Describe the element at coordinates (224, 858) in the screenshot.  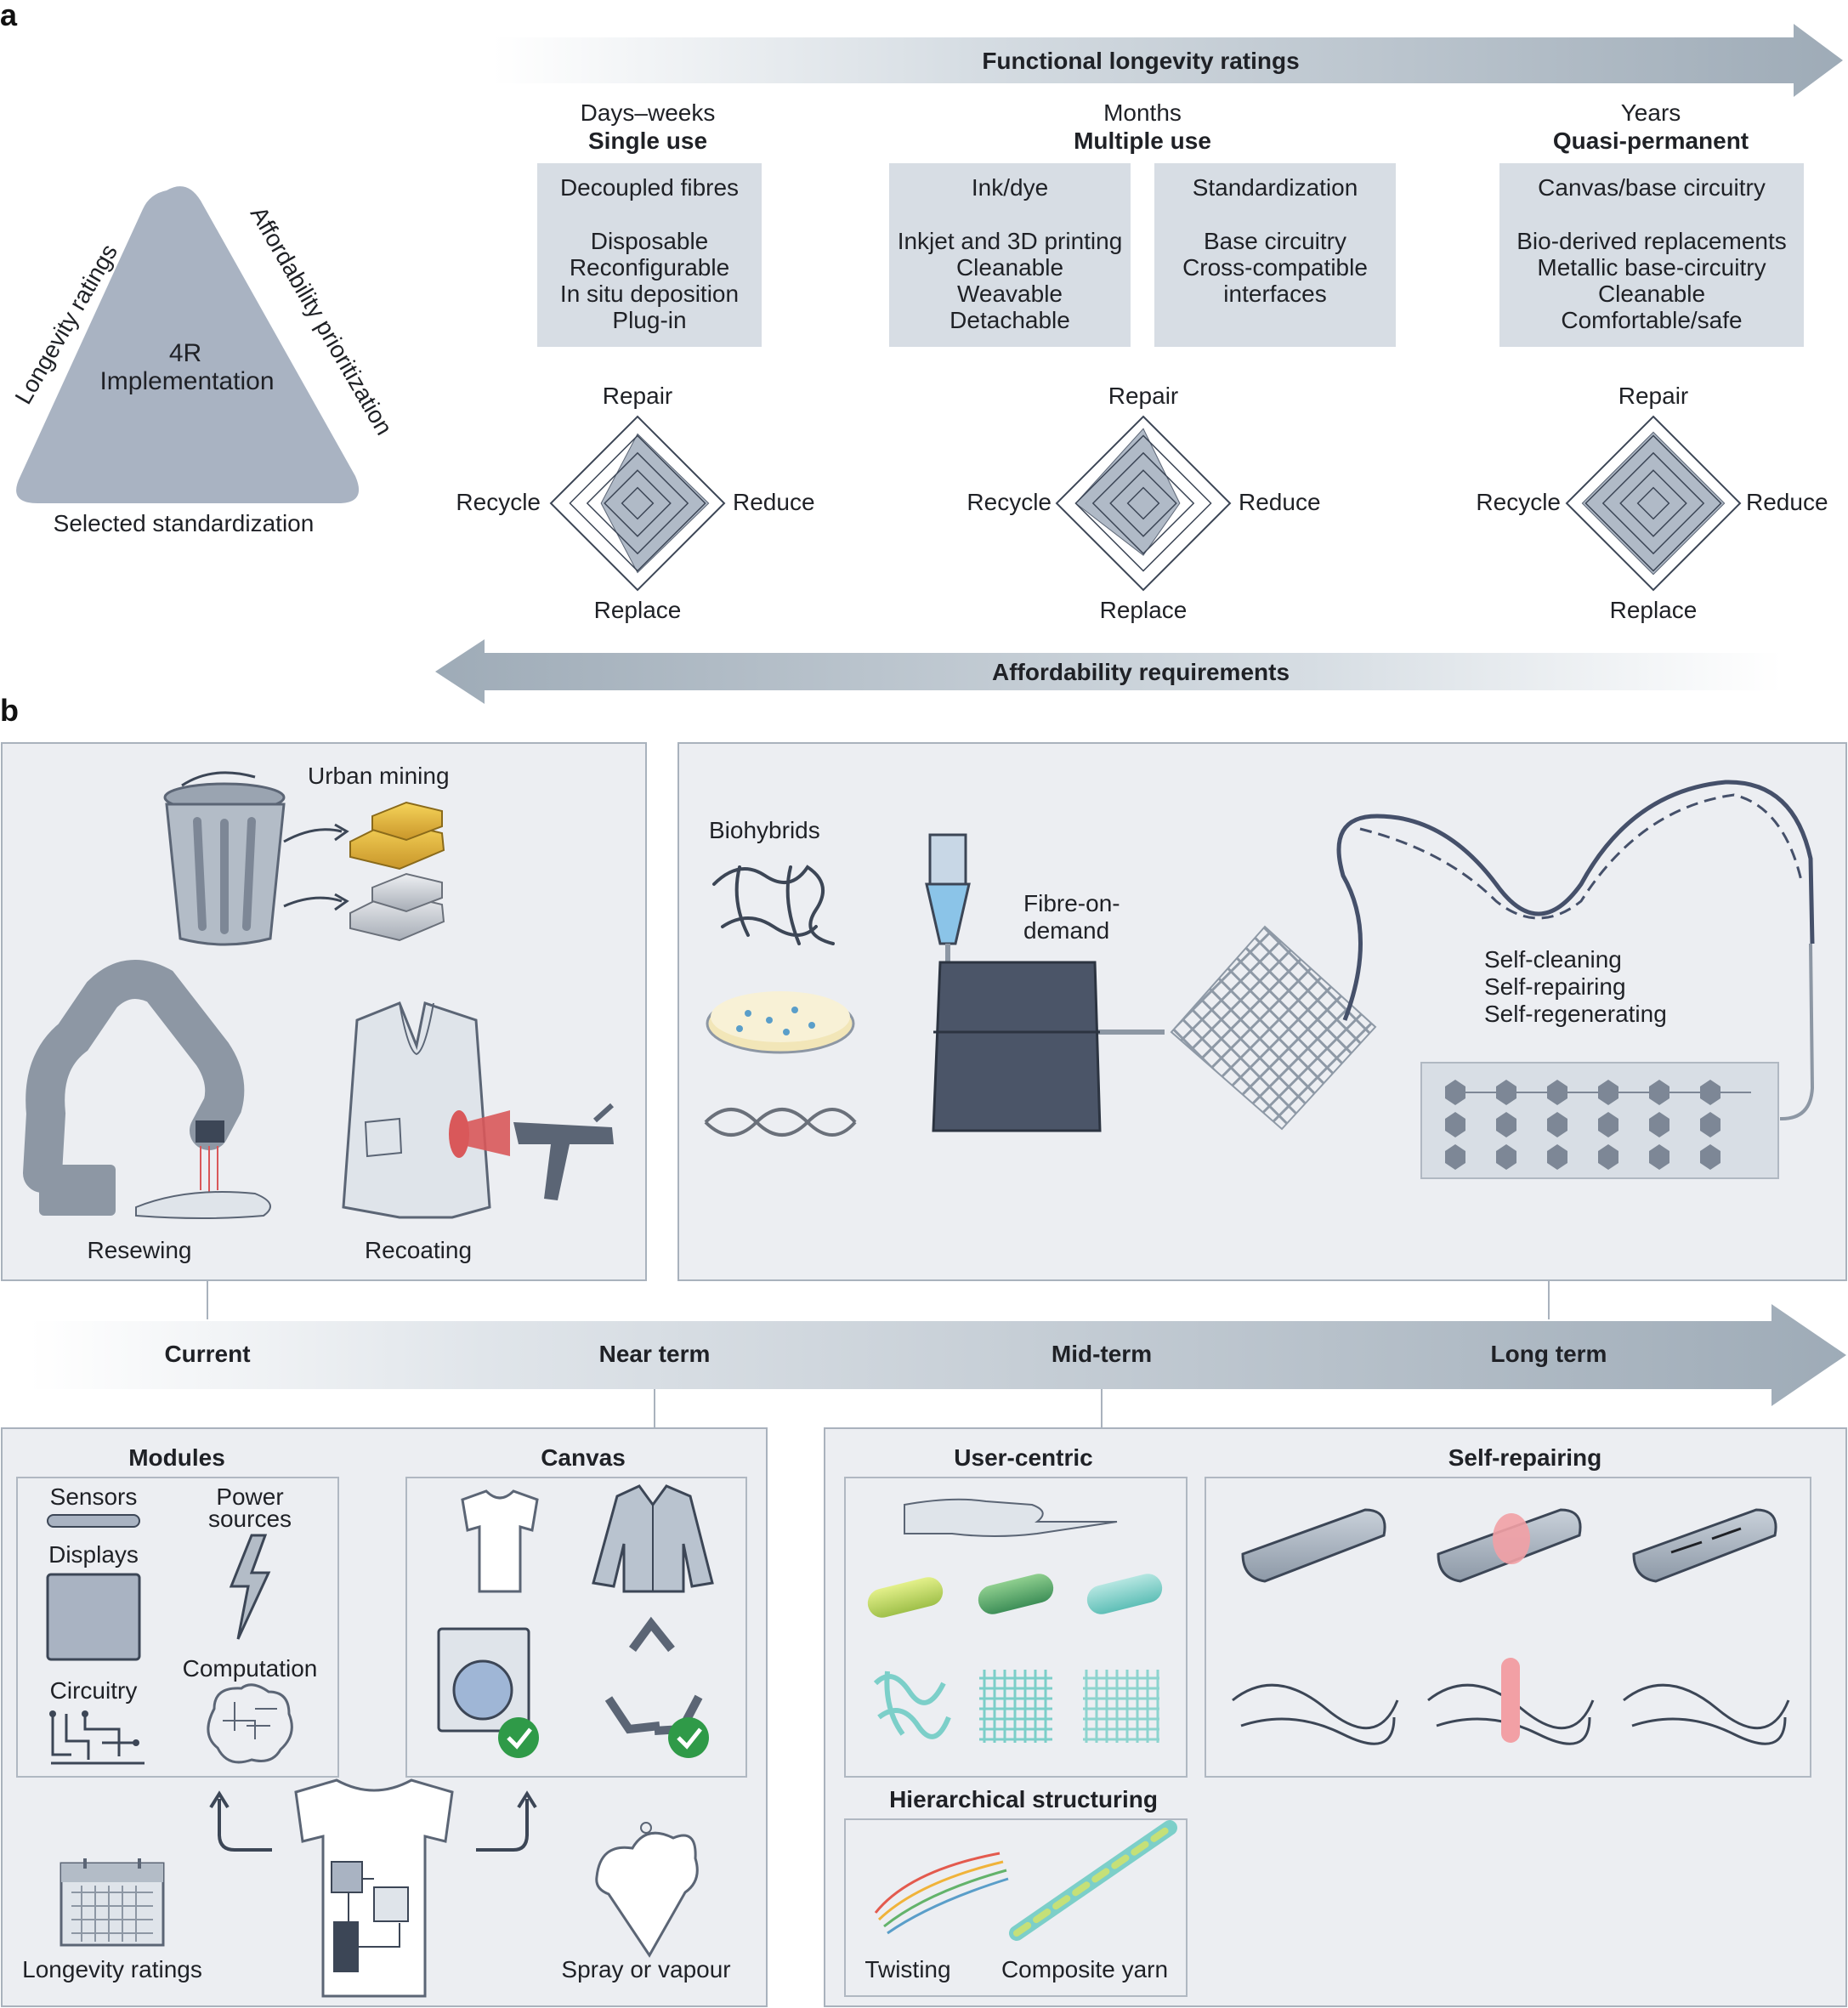
I see `trash-can-icon` at that location.